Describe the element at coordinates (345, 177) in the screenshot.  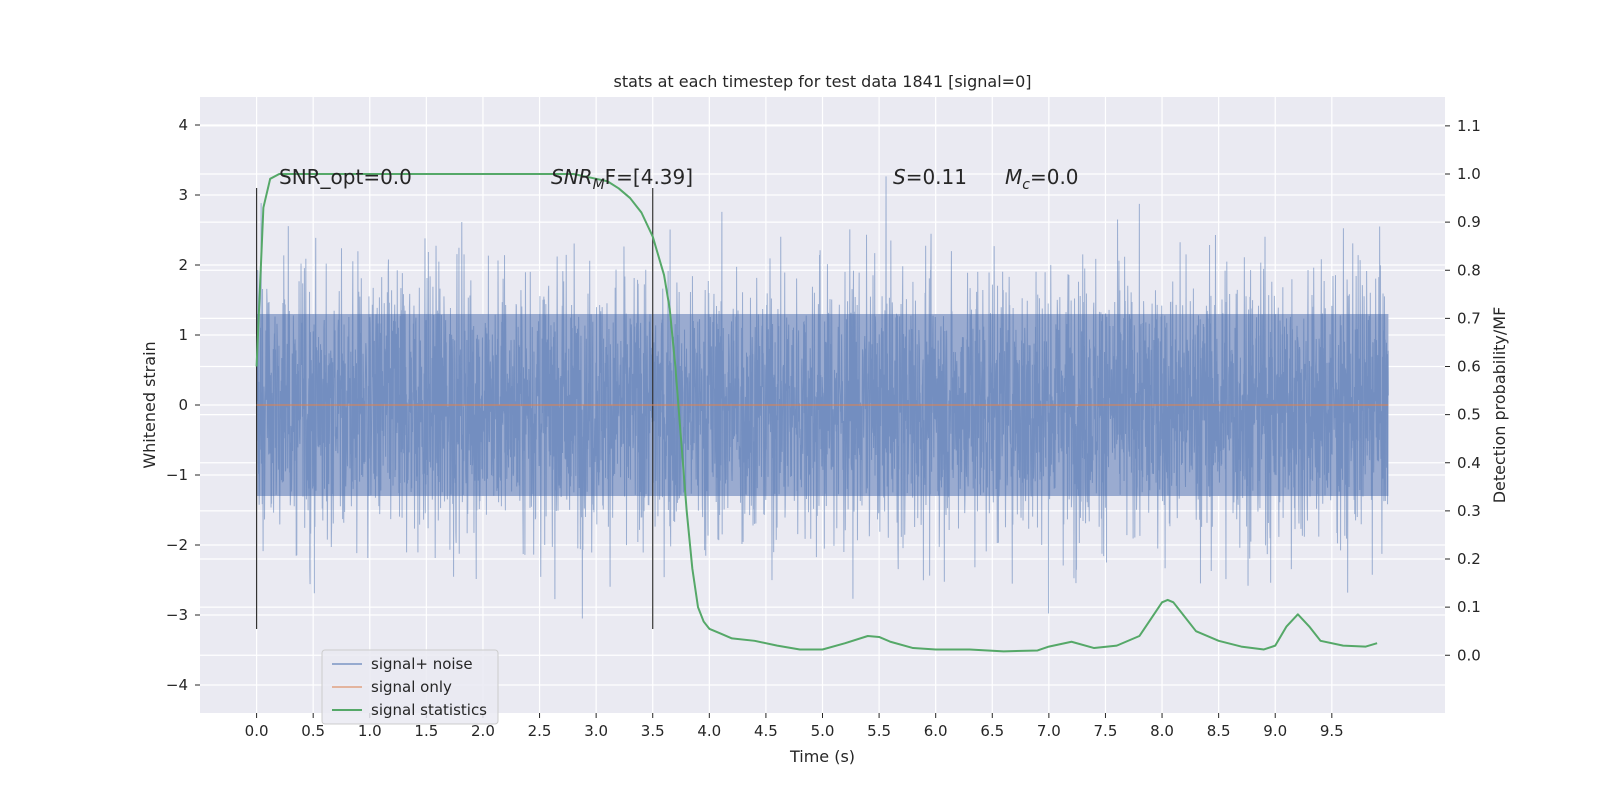
I see `annotation-snr-opt: SNR_opt=0.0` at that location.